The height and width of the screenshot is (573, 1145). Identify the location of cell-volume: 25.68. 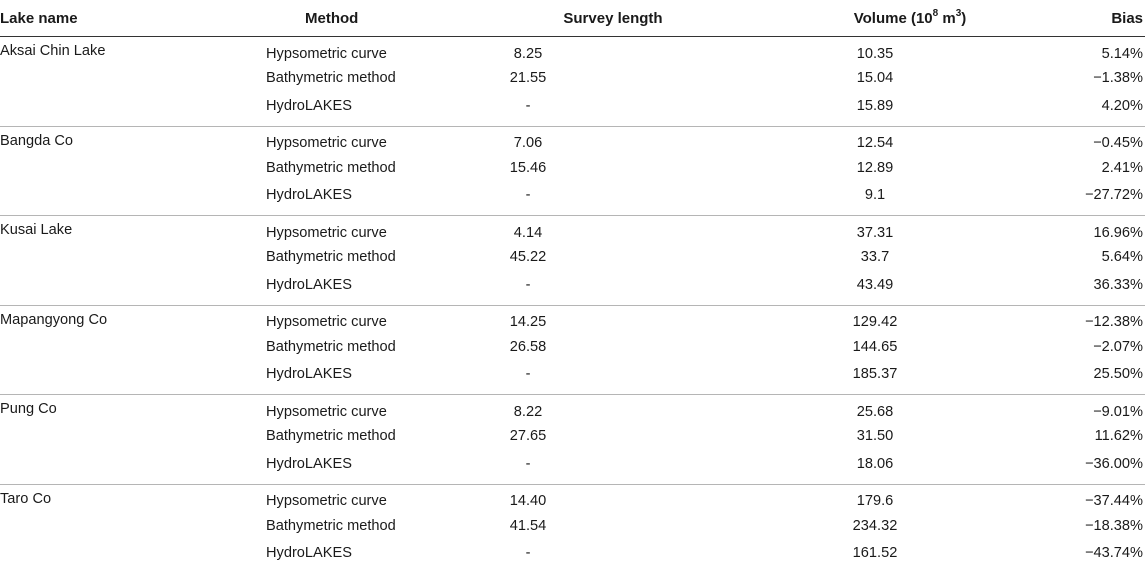
(910, 409).